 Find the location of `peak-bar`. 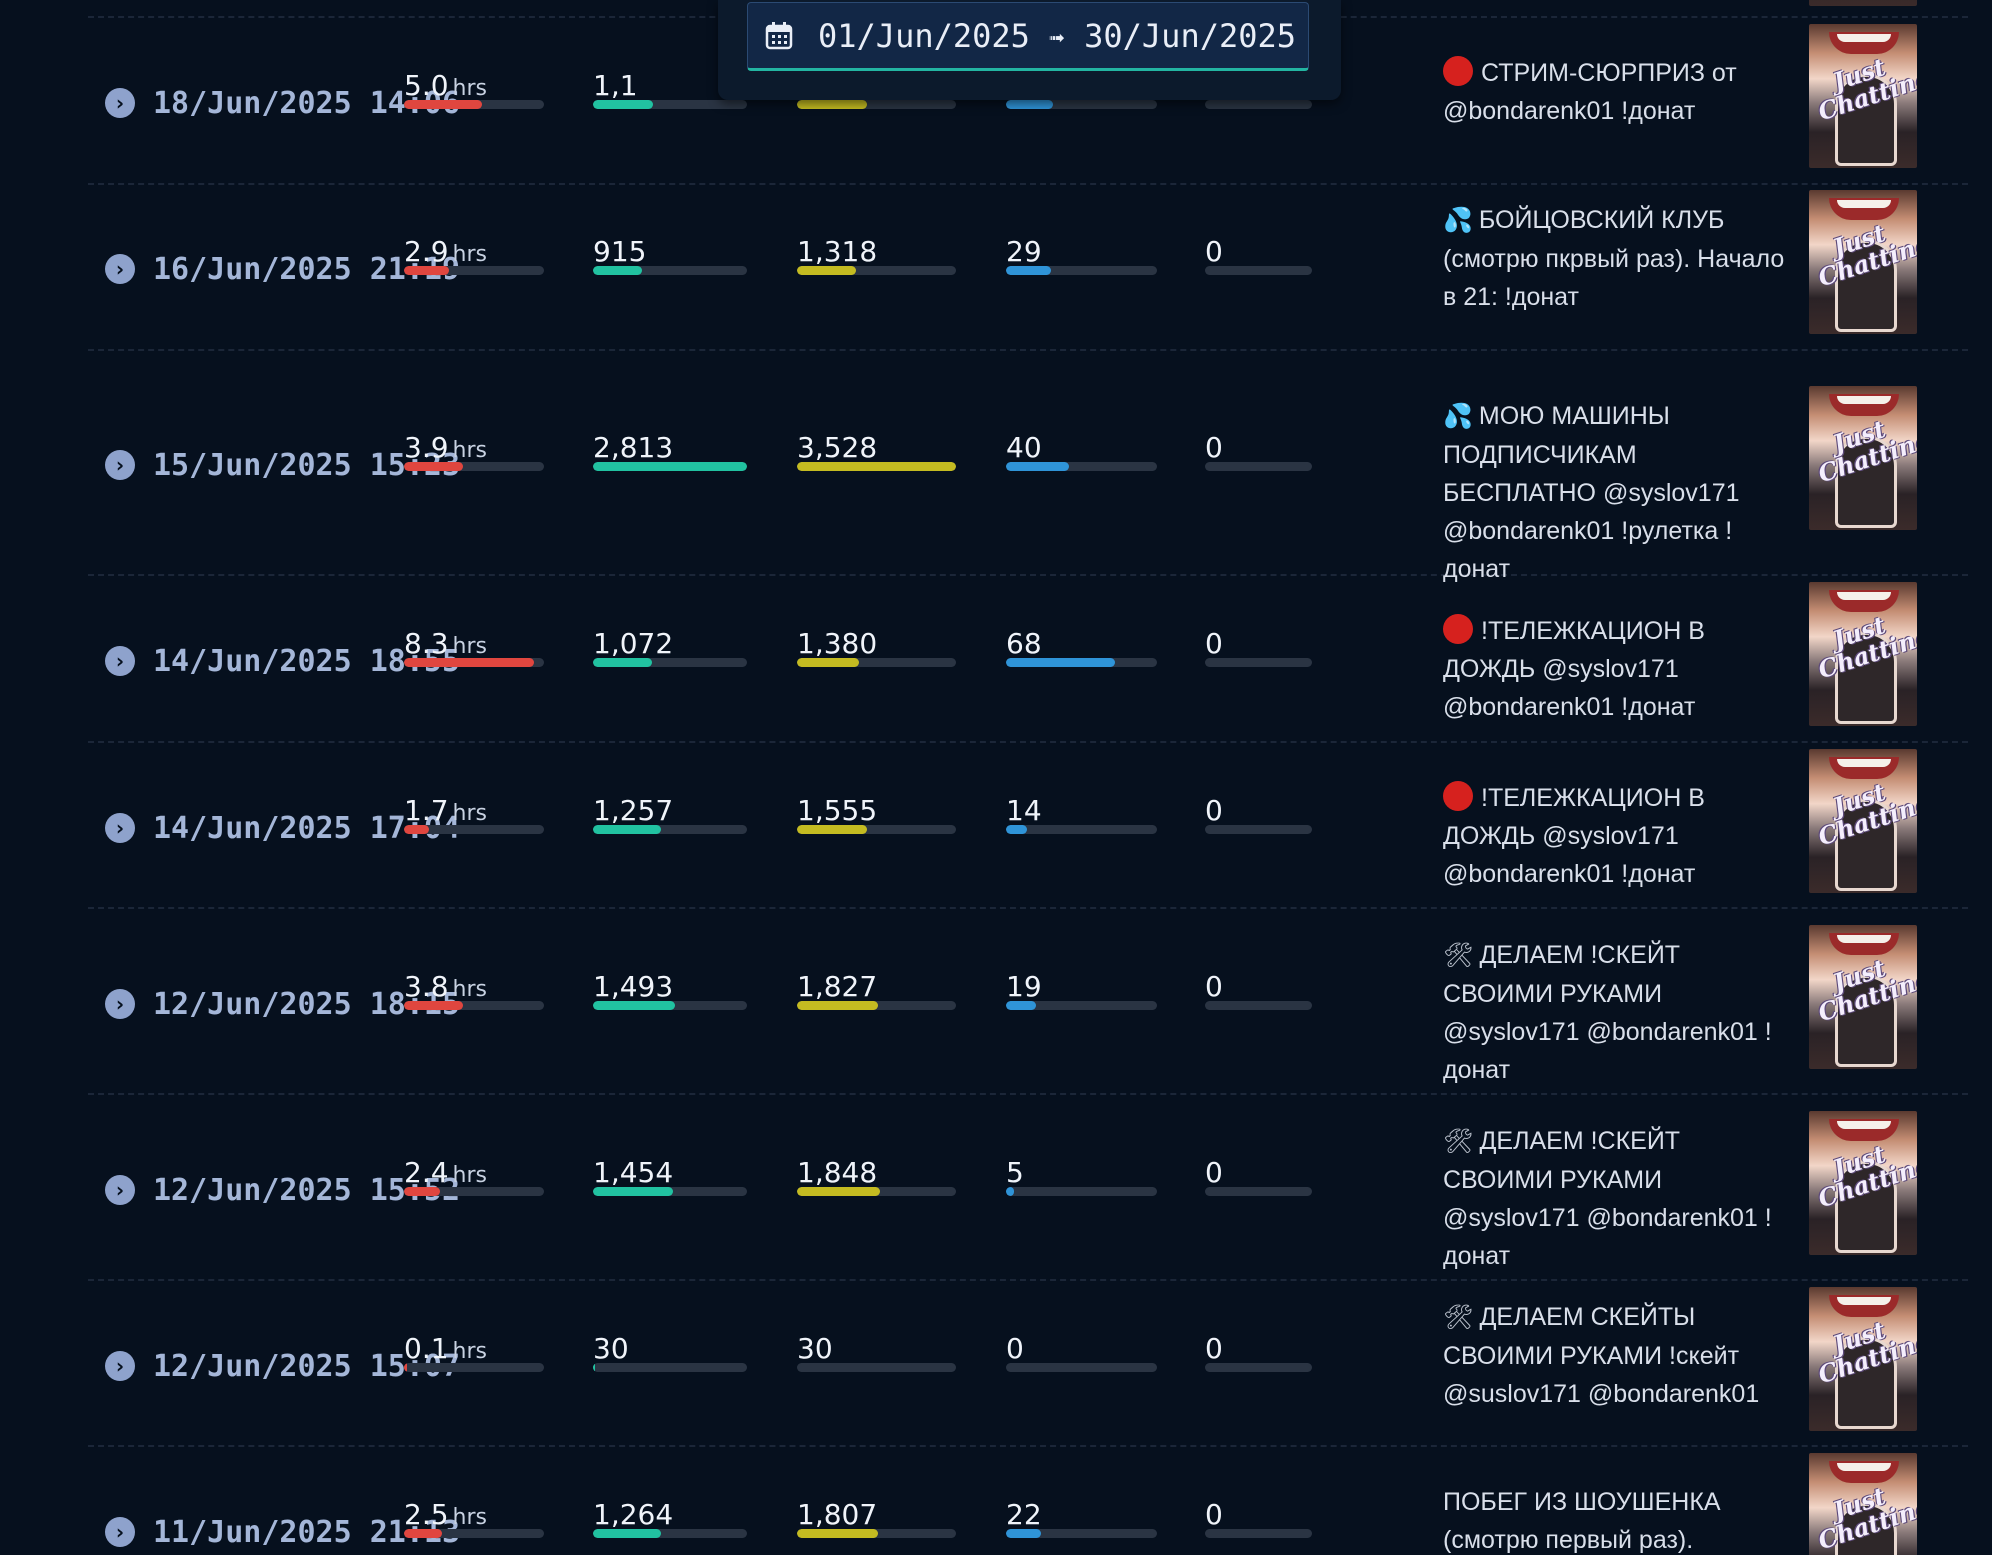

peak-bar is located at coordinates (876, 1005).